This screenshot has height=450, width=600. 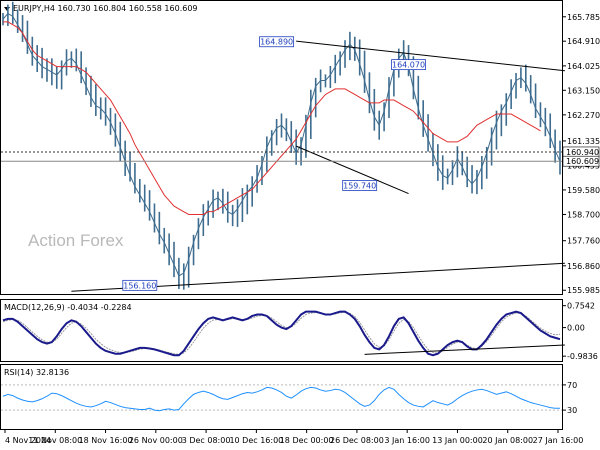 What do you see at coordinates (582, 356) in the screenshot?
I see `macd-y-tick-label: -0.9836` at bounding box center [582, 356].